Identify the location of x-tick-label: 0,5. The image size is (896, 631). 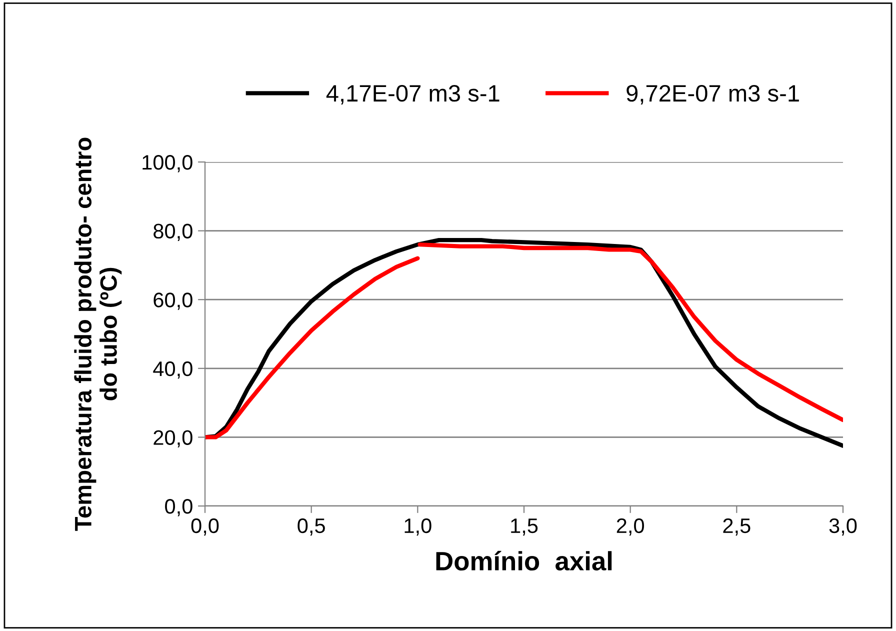
(311, 527).